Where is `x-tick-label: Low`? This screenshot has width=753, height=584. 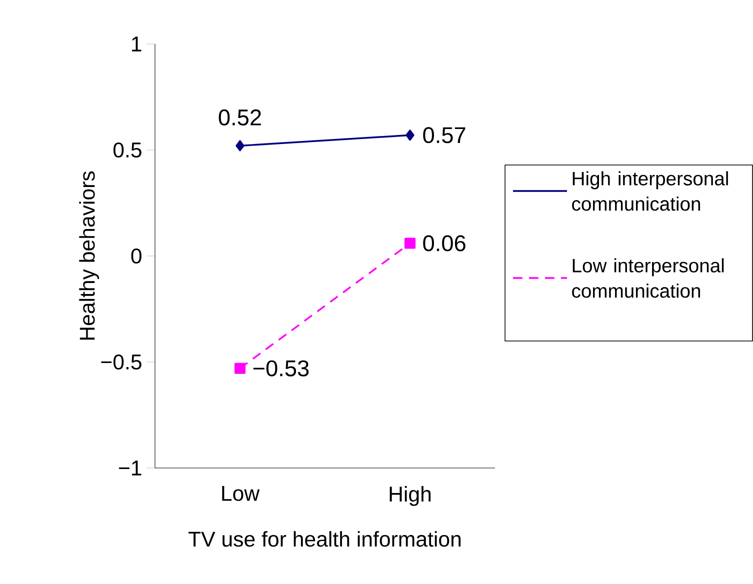 x-tick-label: Low is located at coordinates (241, 493).